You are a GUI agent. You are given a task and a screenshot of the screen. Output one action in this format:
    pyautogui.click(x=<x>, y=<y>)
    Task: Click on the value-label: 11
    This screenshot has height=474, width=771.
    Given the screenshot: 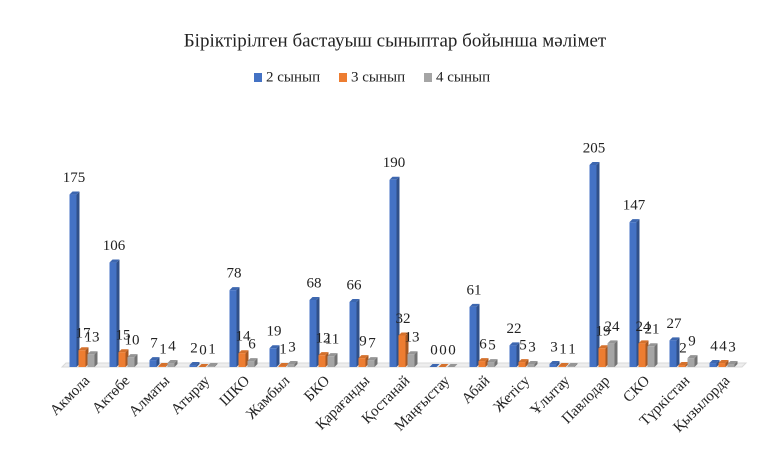 What is the action you would take?
    pyautogui.click(x=332, y=340)
    